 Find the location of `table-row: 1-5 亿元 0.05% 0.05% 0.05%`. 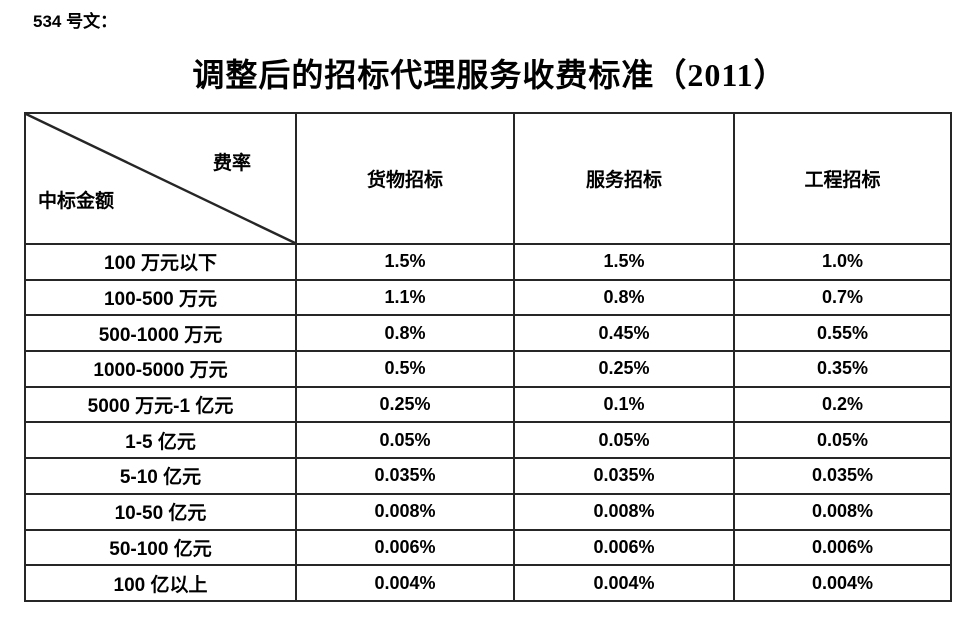

table-row: 1-5 亿元 0.05% 0.05% 0.05% is located at coordinates (488, 440).